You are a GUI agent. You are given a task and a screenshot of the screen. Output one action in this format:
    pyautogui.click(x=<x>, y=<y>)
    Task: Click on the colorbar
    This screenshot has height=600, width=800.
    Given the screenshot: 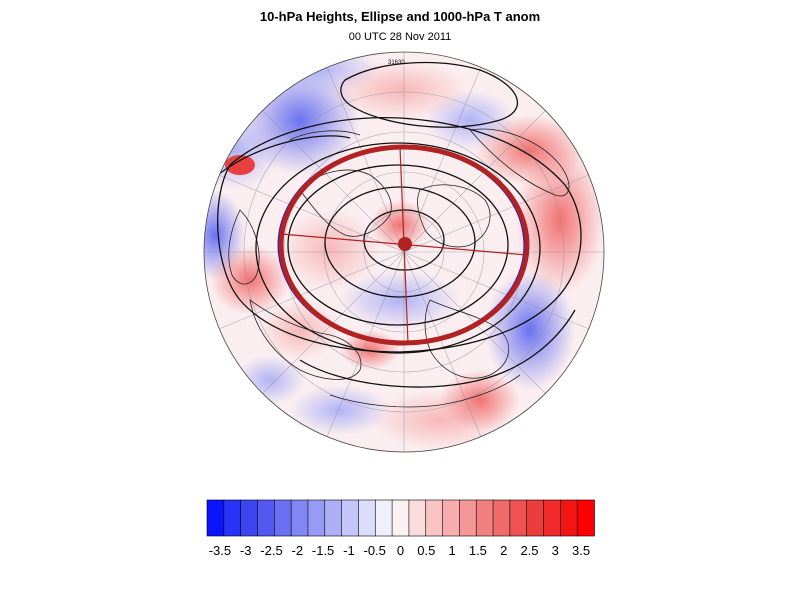 What is the action you would take?
    pyautogui.click(x=400, y=518)
    